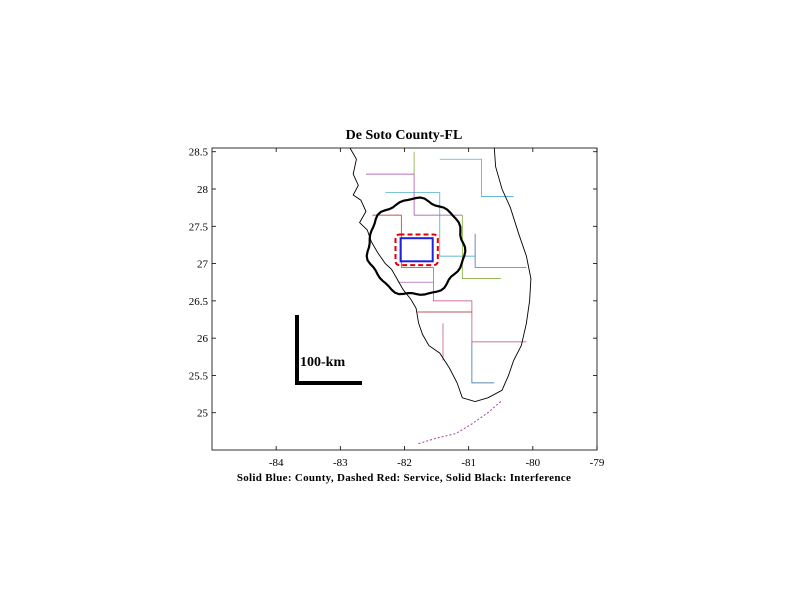  I want to click on y-tick-label: 26, so click(203, 339).